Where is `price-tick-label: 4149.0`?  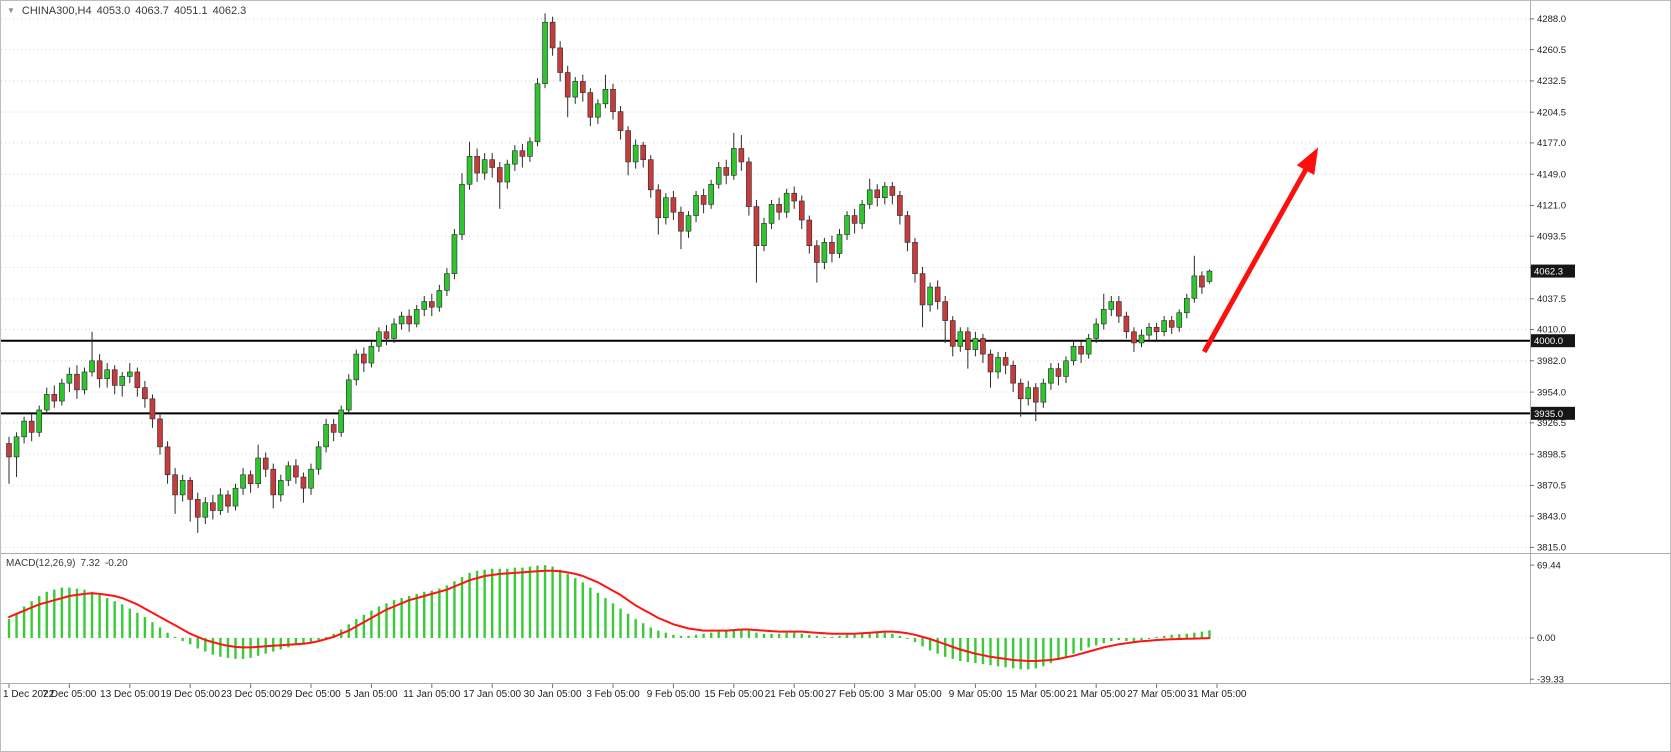
price-tick-label: 4149.0 is located at coordinates (1551, 174).